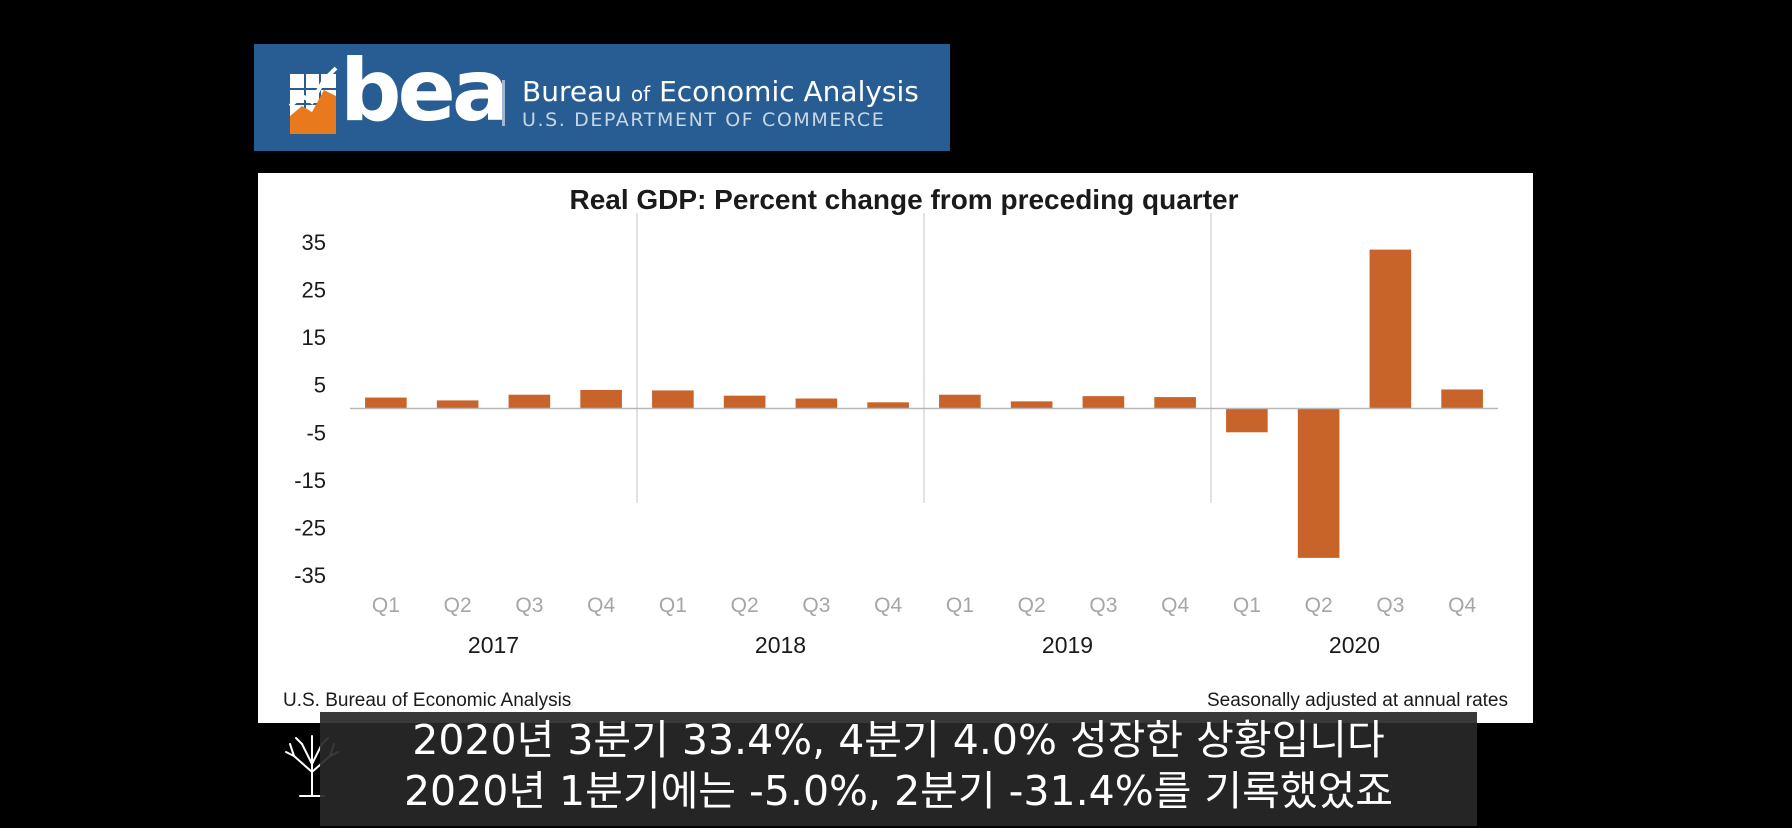 This screenshot has width=1792, height=828. Describe the element at coordinates (316, 432) in the screenshot. I see `y-tick-label: -5` at that location.